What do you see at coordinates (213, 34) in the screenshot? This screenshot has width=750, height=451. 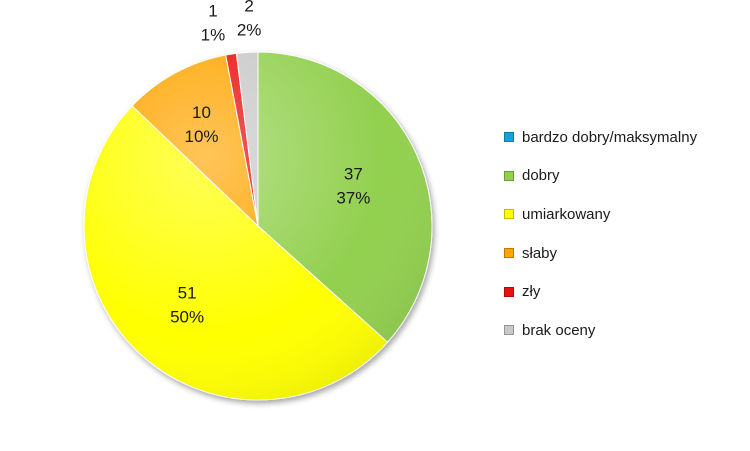 I see `data-label-percent-z-y: 1%` at bounding box center [213, 34].